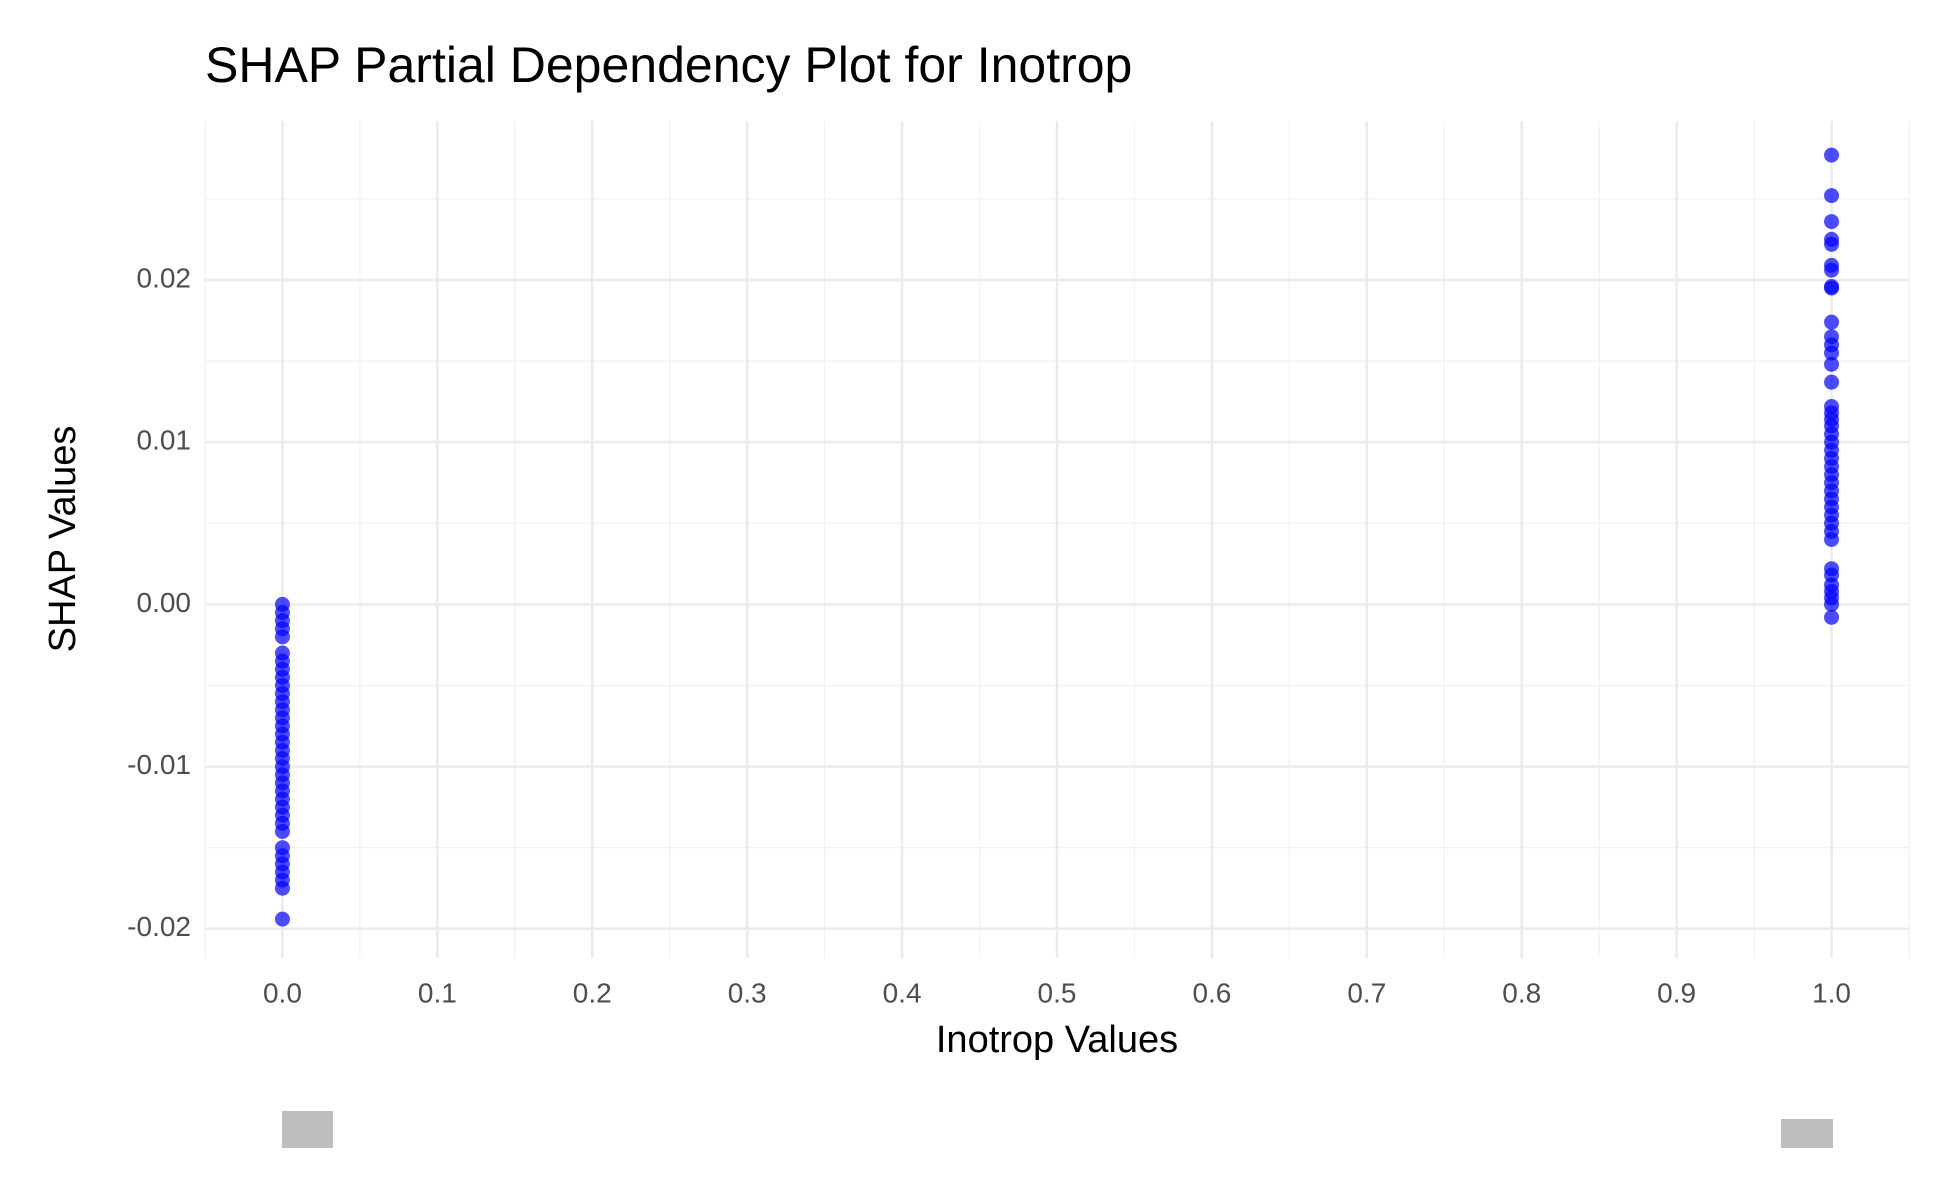  I want to click on y-tick-label: -0.02, so click(159, 926).